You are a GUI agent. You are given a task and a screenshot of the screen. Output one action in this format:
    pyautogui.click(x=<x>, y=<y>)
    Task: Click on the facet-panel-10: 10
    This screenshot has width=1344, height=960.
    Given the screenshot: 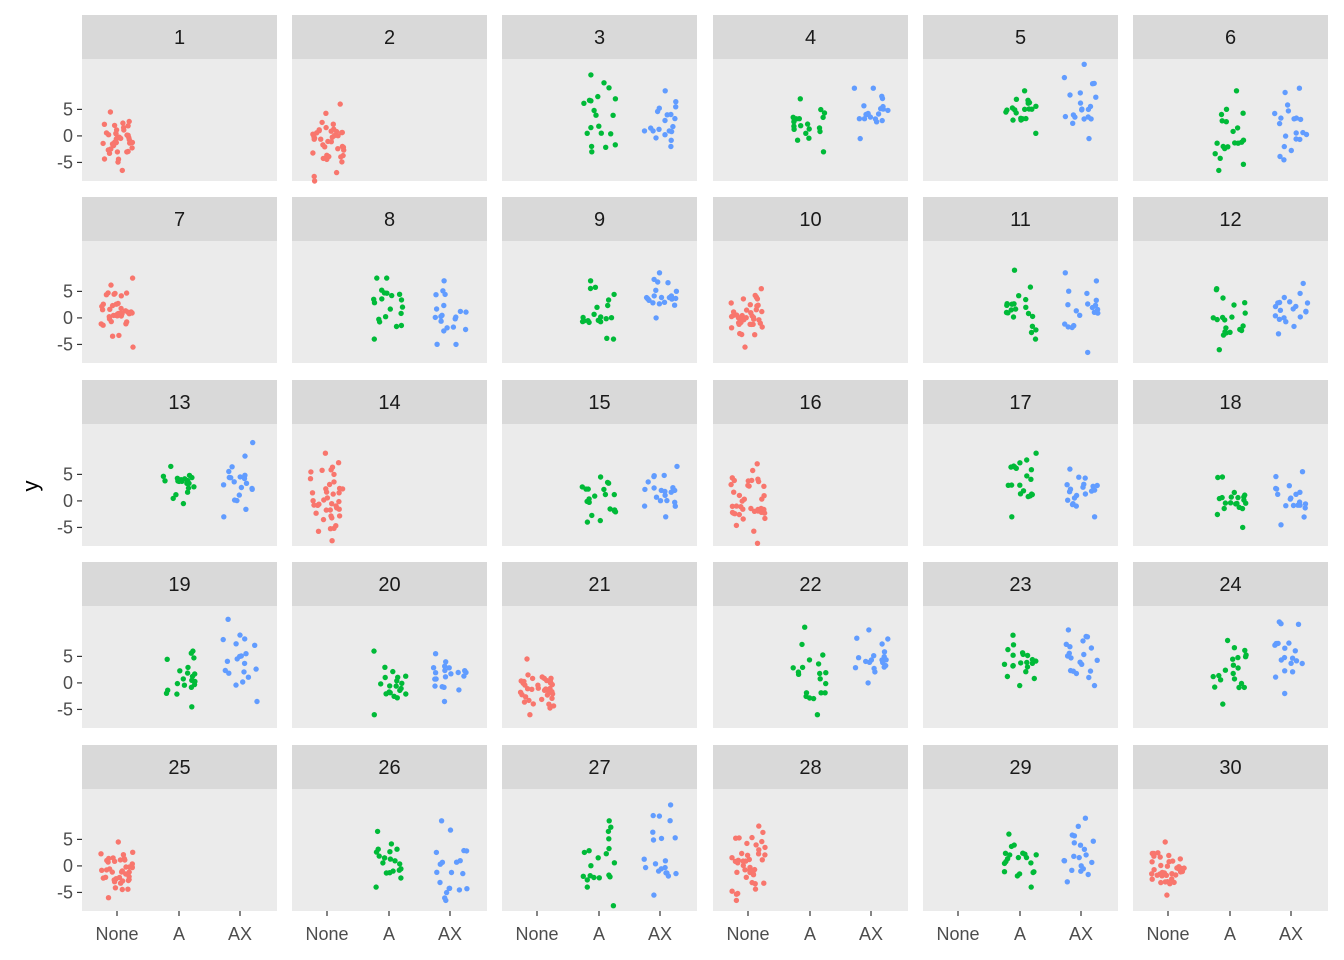 What is the action you would take?
    pyautogui.click(x=810, y=280)
    